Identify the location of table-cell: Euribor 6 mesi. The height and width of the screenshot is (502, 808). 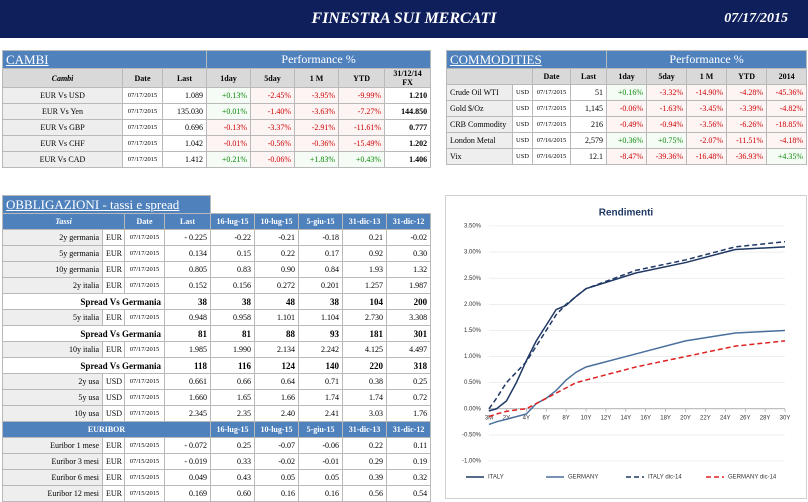
(52, 477).